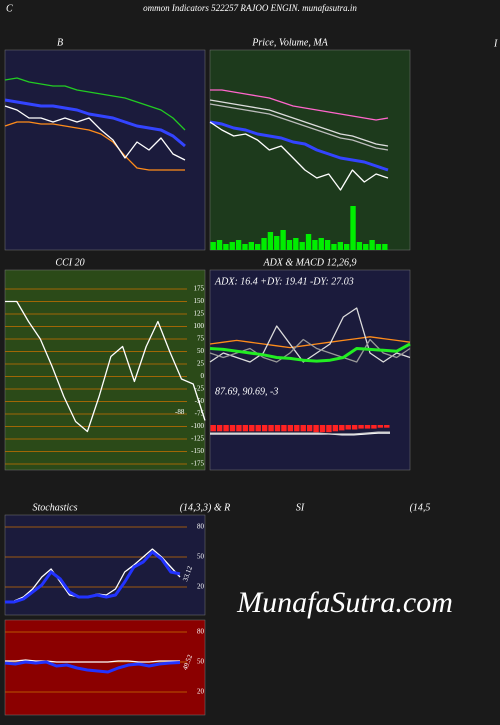 This screenshot has width=500, height=725. Describe the element at coordinates (55, 507) in the screenshot. I see `panel-title: Stochastics` at that location.